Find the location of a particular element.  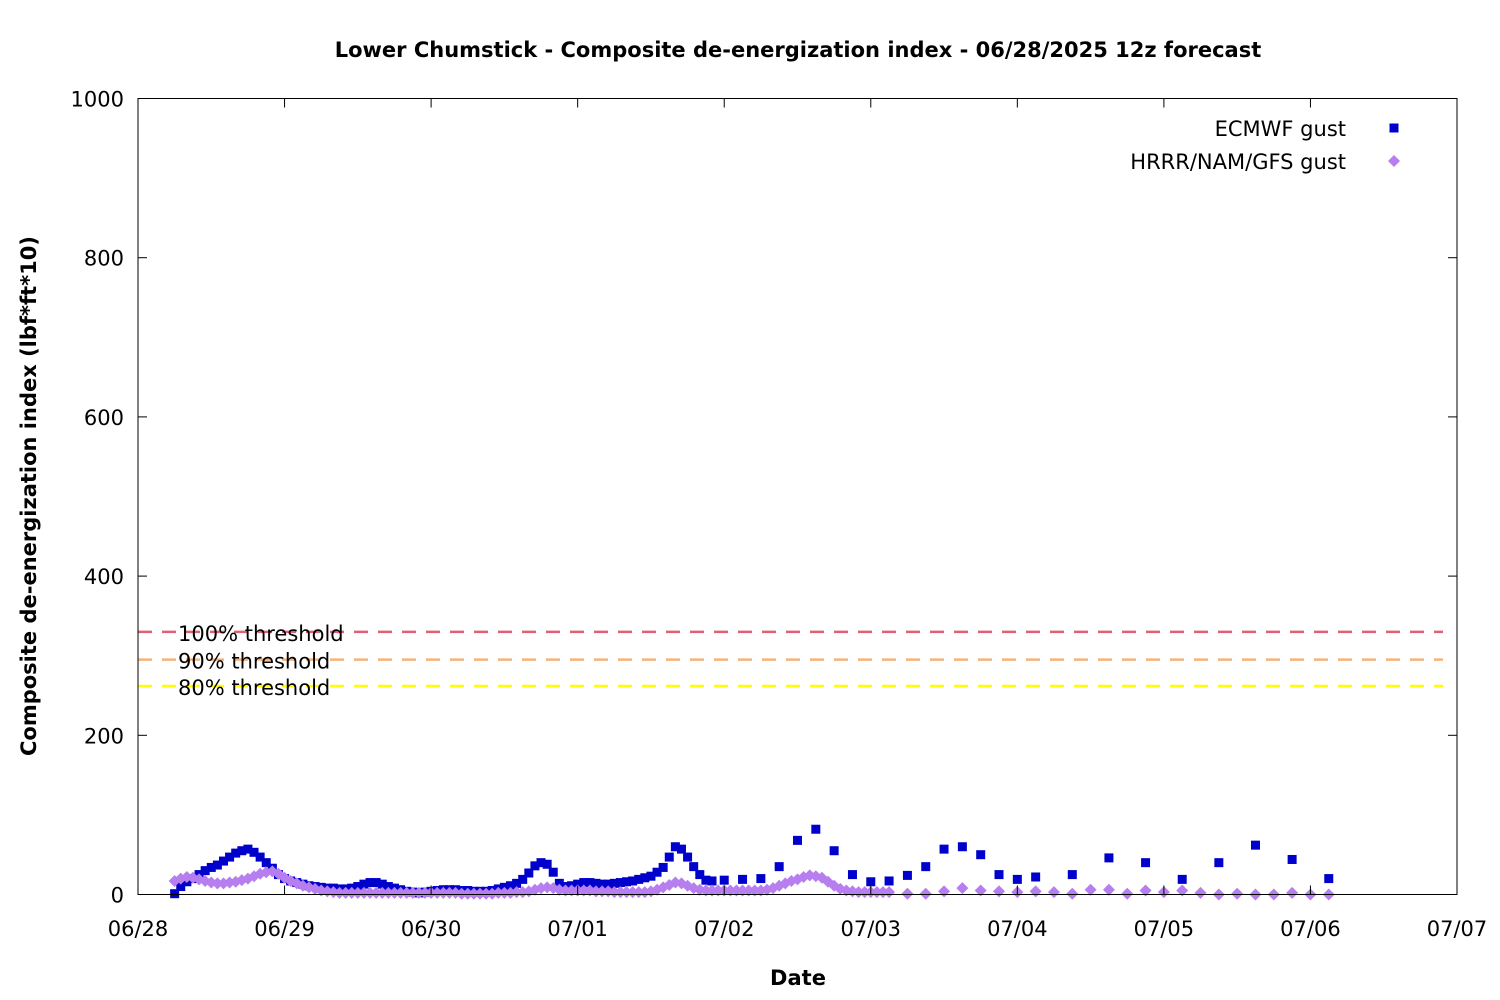

x-axis-label: Date is located at coordinates (798, 978).